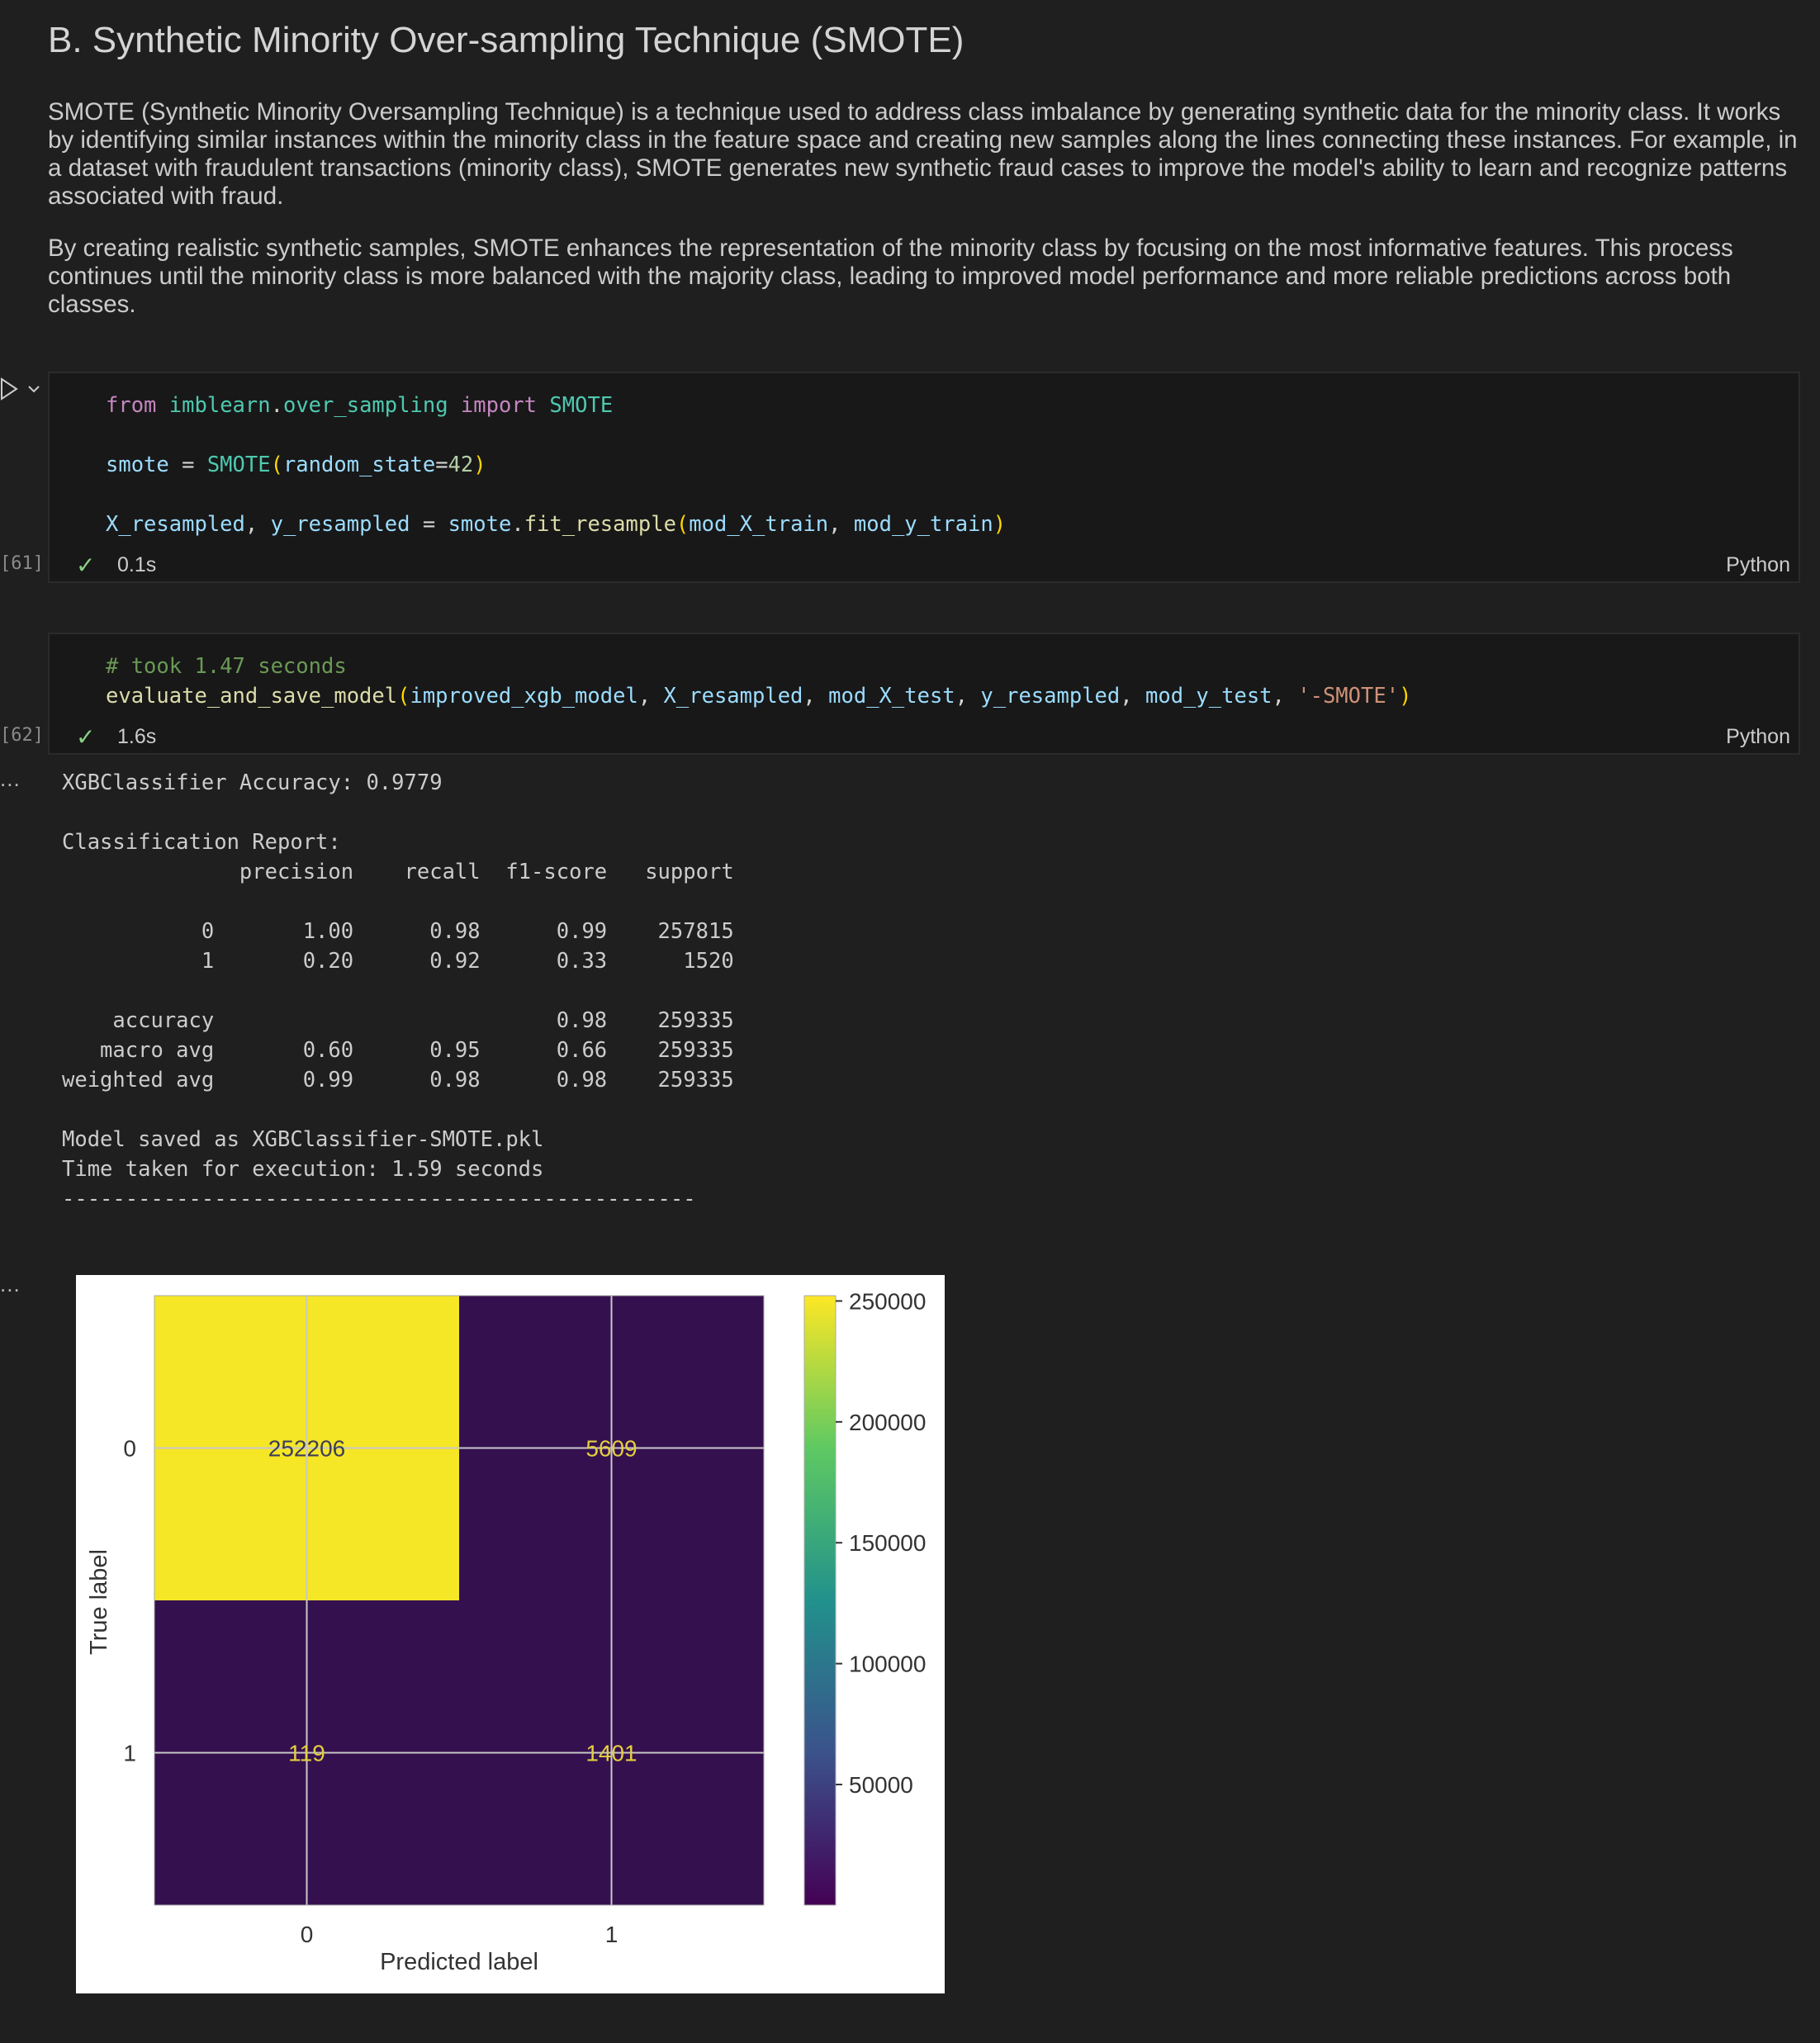 The width and height of the screenshot is (1820, 2043). Describe the element at coordinates (34, 389) in the screenshot. I see `chevron-down-icon` at that location.